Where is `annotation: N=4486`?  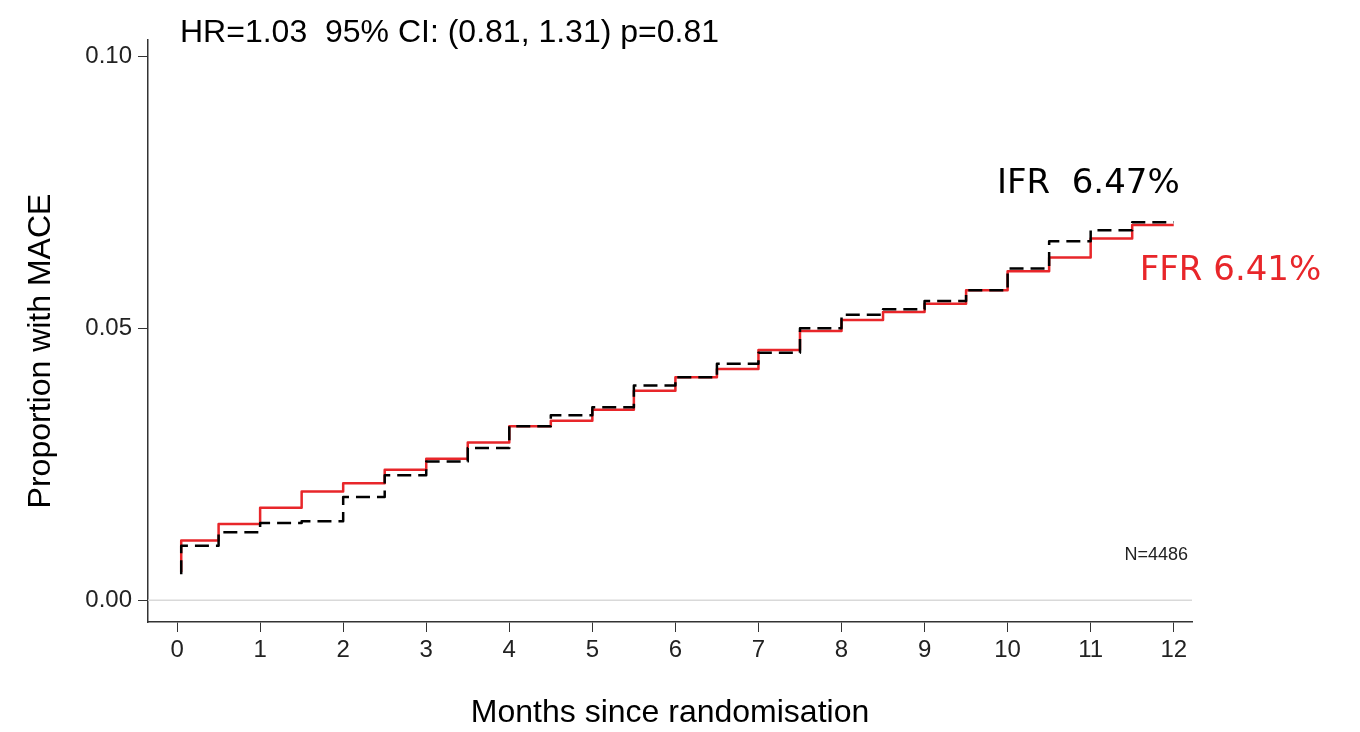 annotation: N=4486 is located at coordinates (1156, 554).